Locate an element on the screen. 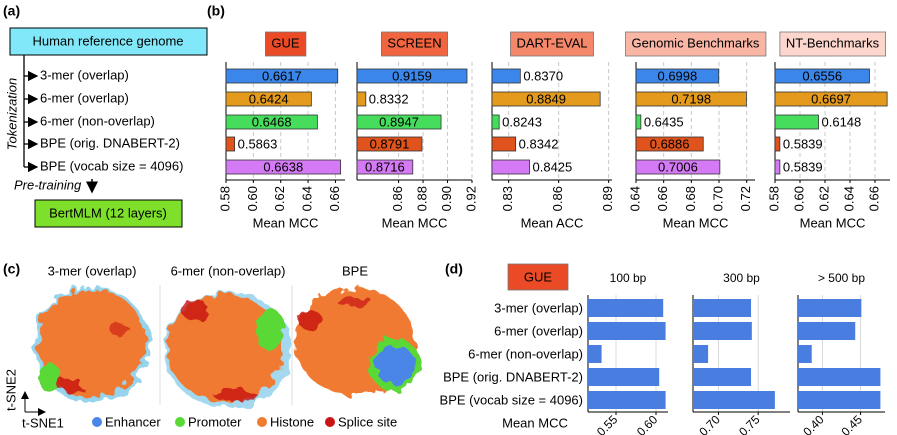 The image size is (897, 435). value-label: 0.6468 is located at coordinates (272, 121).